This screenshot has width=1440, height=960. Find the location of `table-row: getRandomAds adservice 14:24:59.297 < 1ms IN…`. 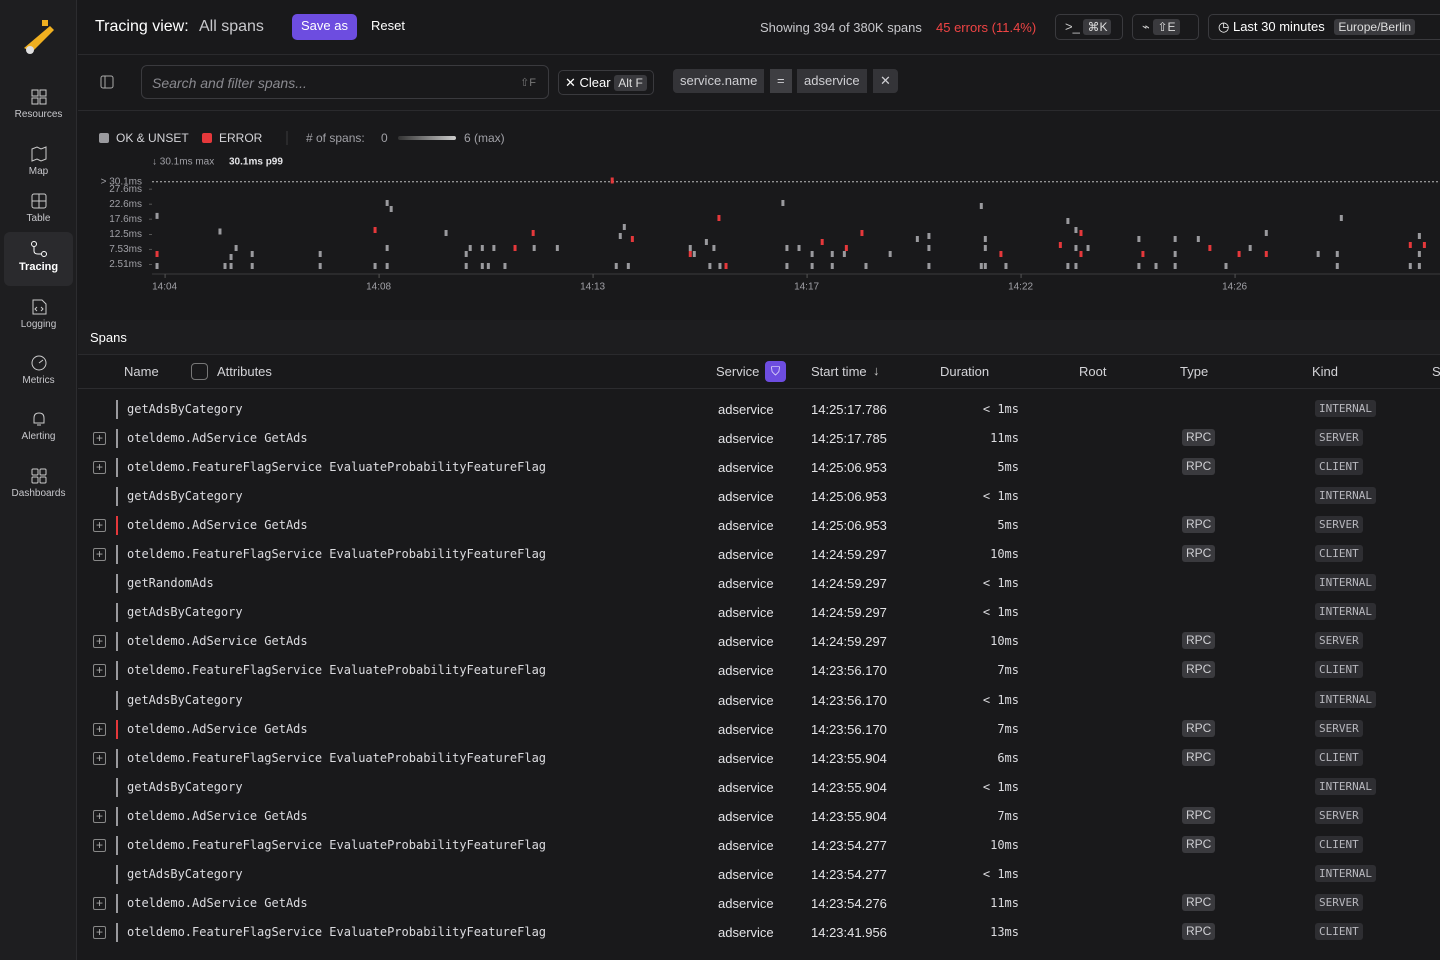

table-row: getRandomAds adservice 14:24:59.297 < 1ms IN… is located at coordinates (759, 583).